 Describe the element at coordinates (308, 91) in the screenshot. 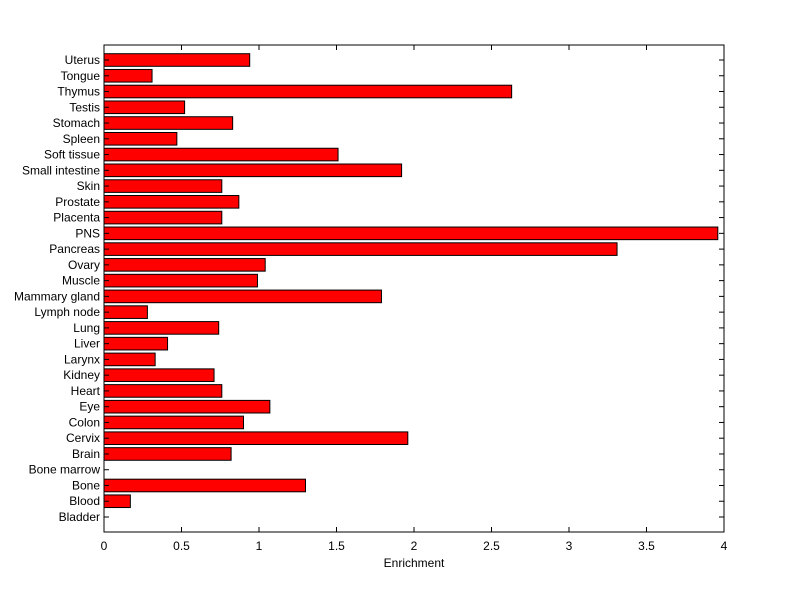

I see `bar-thymus` at that location.